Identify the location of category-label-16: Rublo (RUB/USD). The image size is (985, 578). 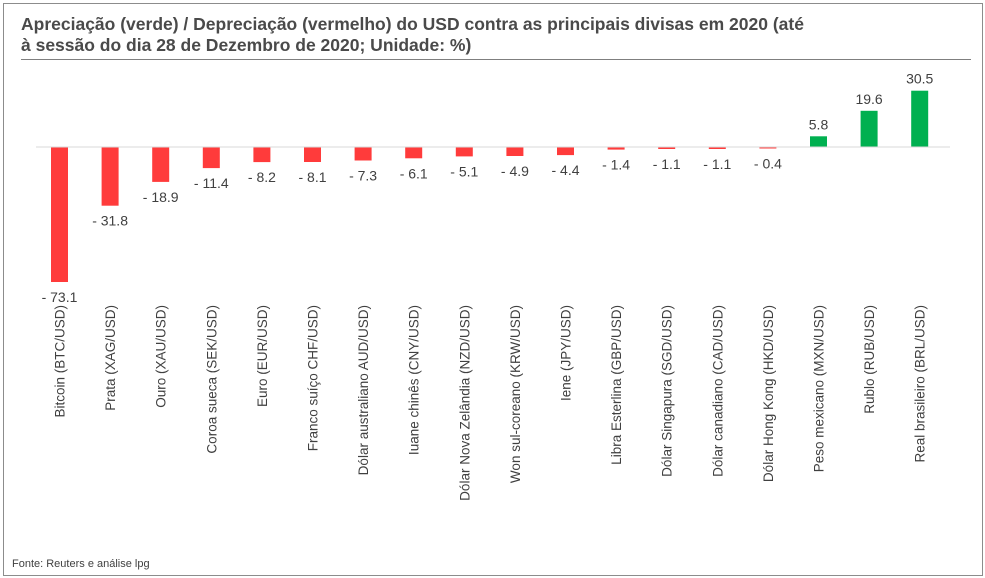
(869, 359).